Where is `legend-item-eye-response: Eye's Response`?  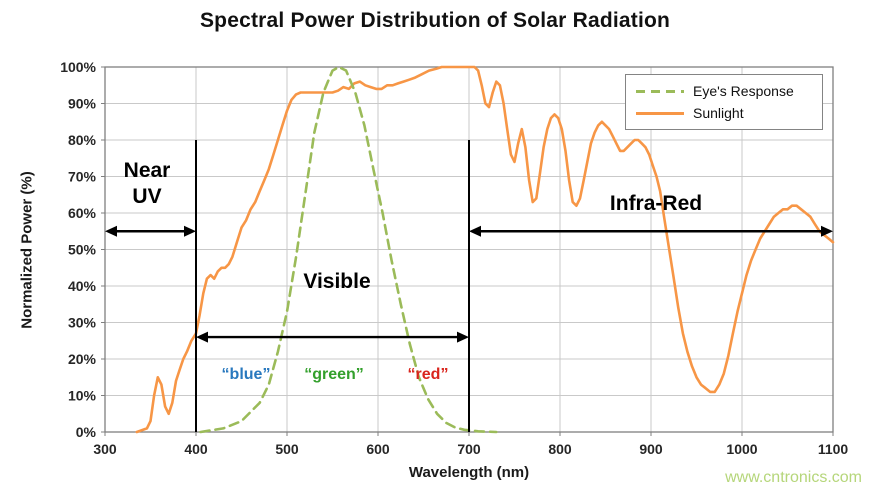 legend-item-eye-response: Eye's Response is located at coordinates (724, 91).